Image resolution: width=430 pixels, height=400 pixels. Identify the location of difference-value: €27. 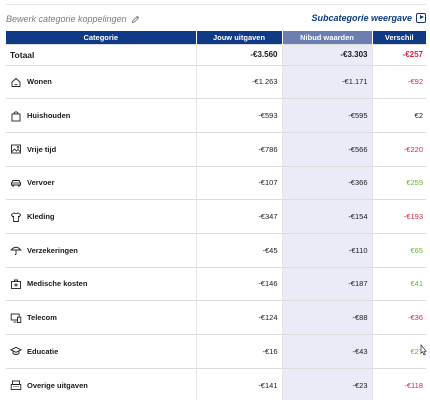
(398, 351).